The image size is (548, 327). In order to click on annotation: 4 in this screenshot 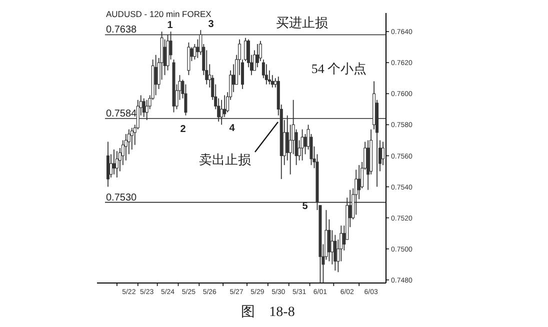, I will do `click(232, 128)`.